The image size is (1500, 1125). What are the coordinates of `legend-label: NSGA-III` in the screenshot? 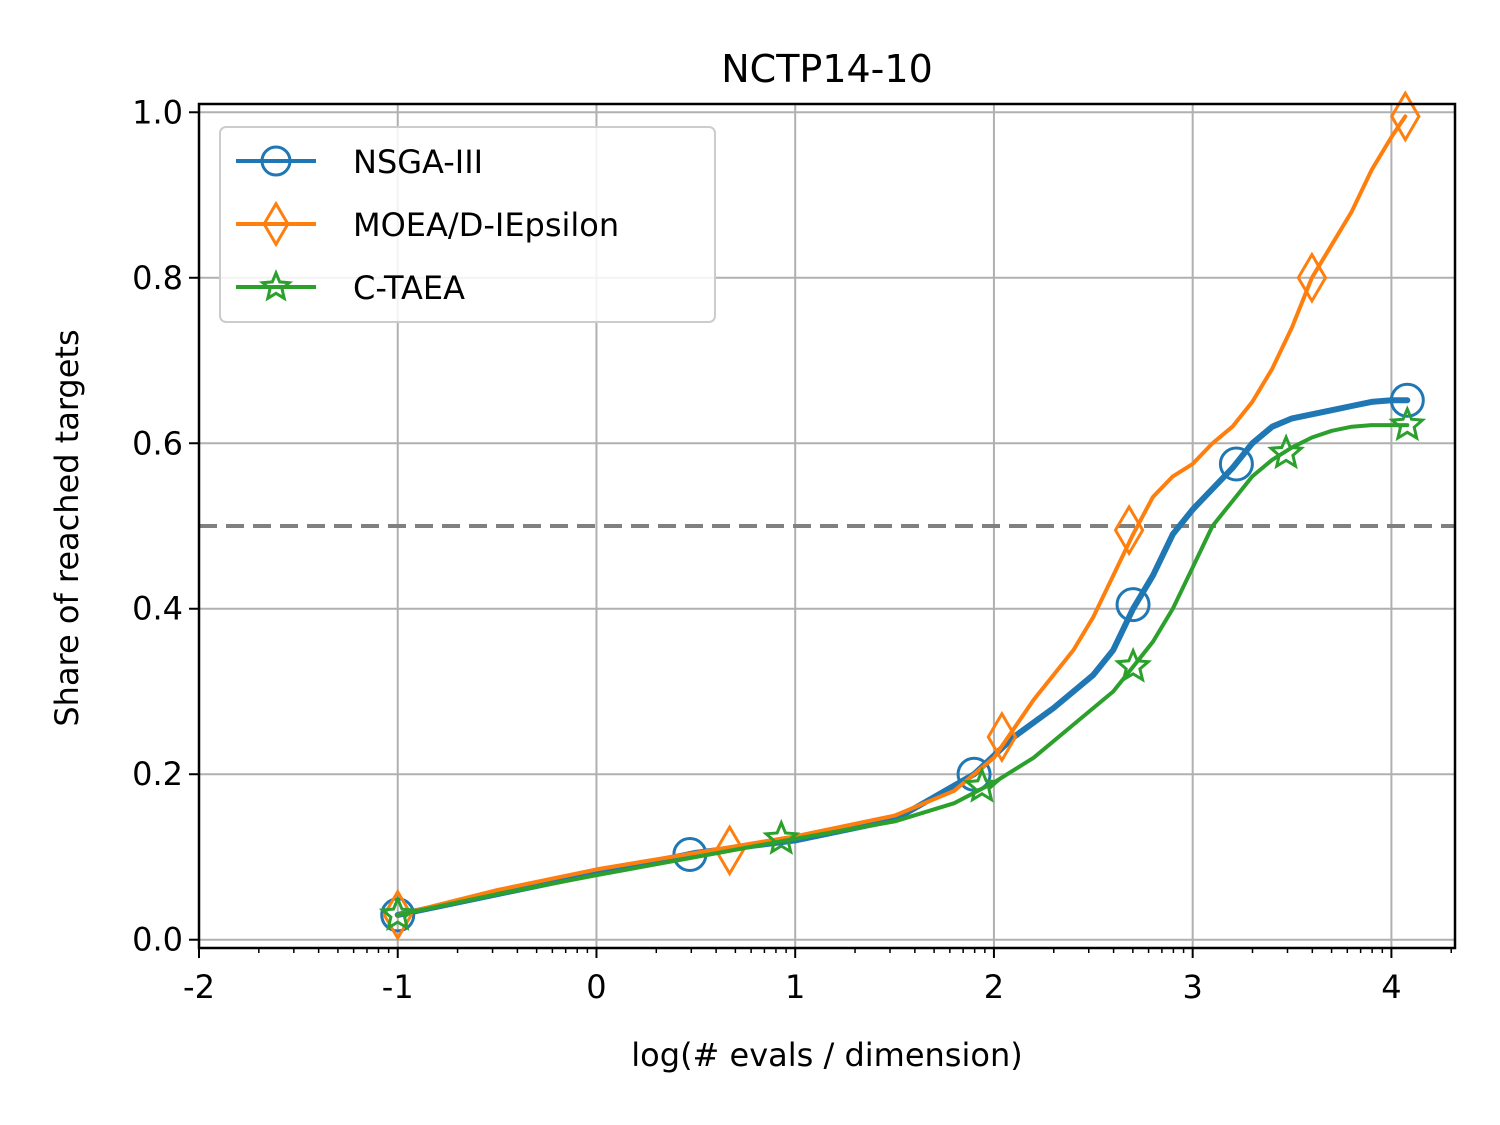 It's located at (418, 162).